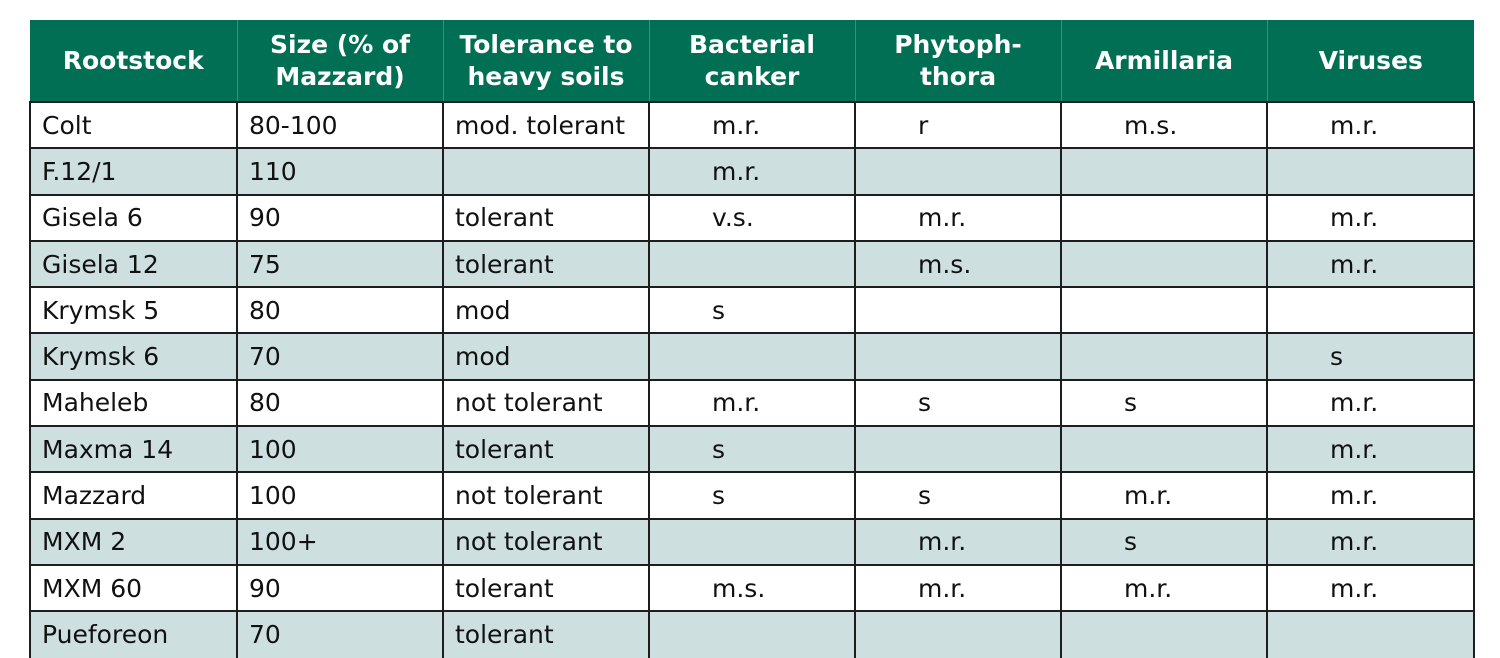 Image resolution: width=1500 pixels, height=658 pixels. What do you see at coordinates (340, 171) in the screenshot?
I see `cell-size: 110` at bounding box center [340, 171].